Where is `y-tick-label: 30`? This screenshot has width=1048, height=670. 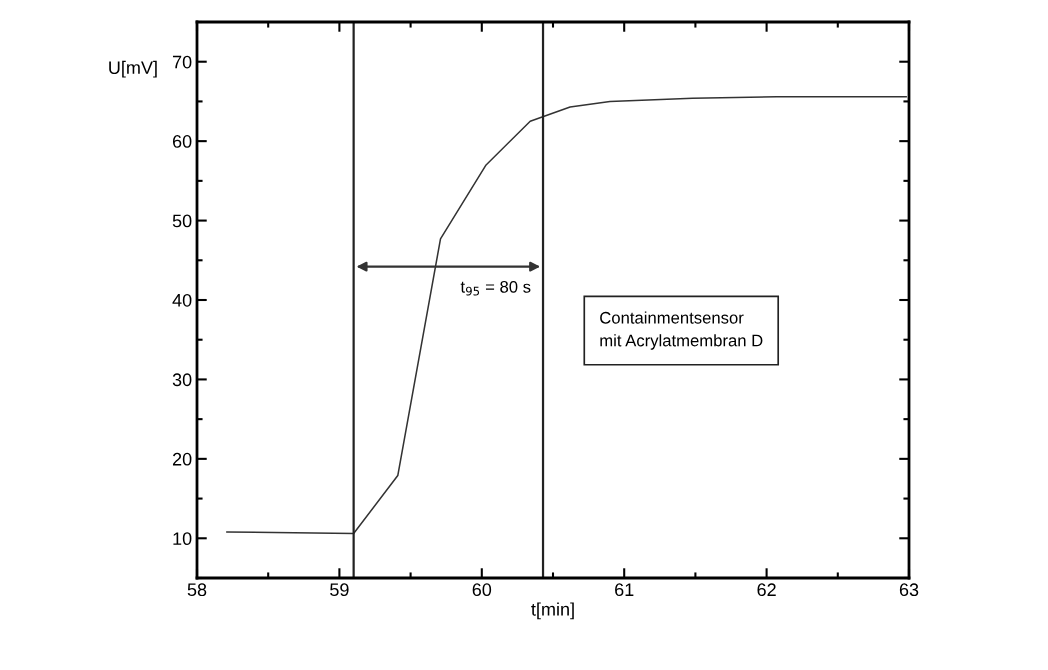
y-tick-label: 30 is located at coordinates (182, 380).